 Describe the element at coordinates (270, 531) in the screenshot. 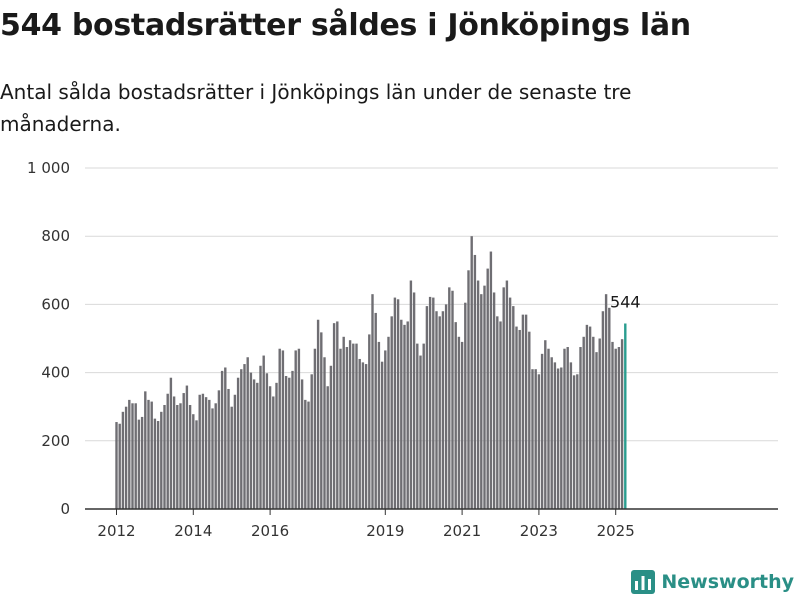

I see `x-tick-label: 2016` at that location.